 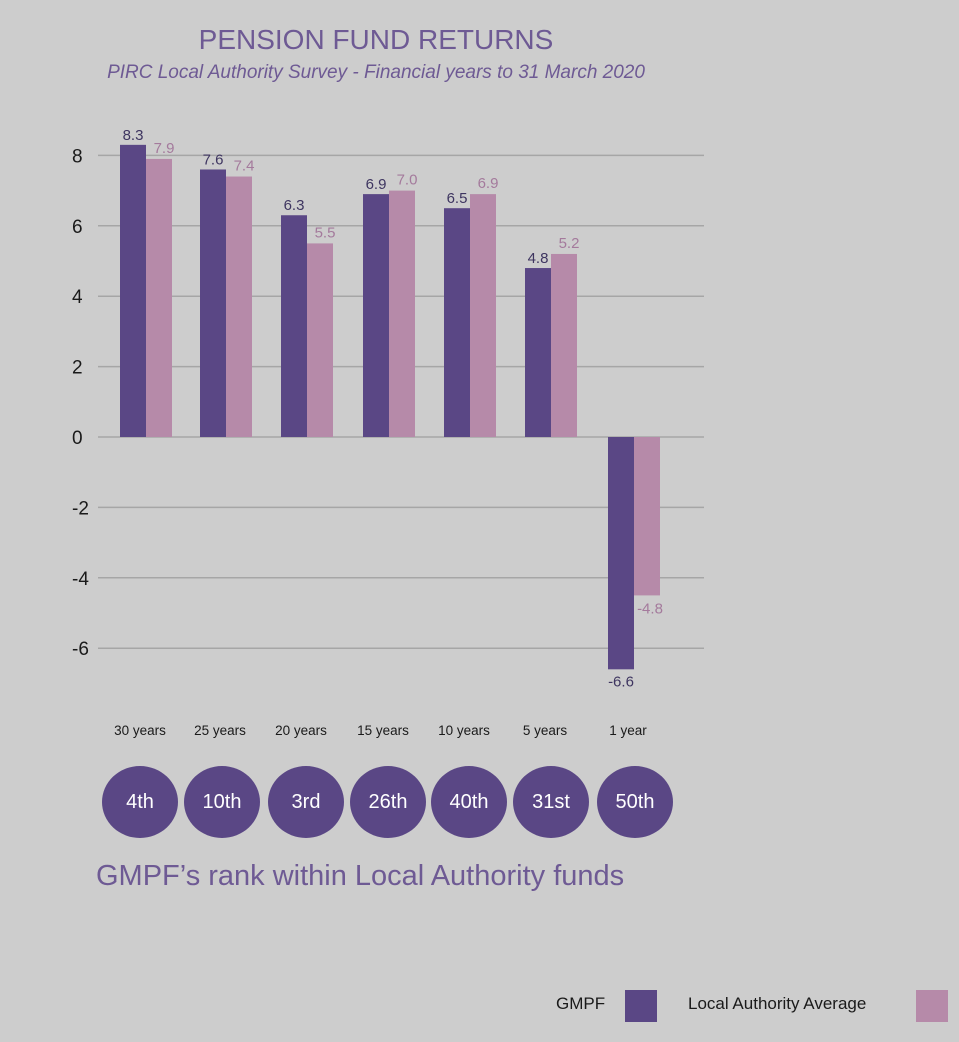 What do you see at coordinates (301, 730) in the screenshot?
I see `x-tick-label: 20 years` at bounding box center [301, 730].